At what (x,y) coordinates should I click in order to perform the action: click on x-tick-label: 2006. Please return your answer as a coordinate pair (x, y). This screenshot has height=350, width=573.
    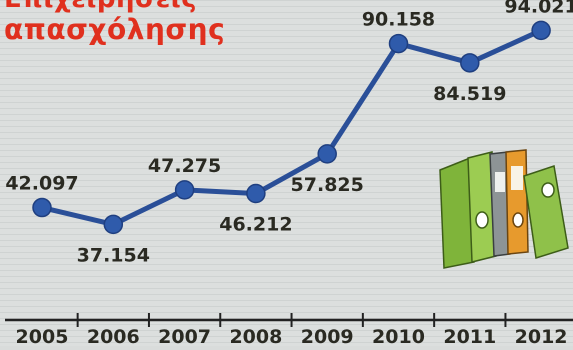
    Looking at the image, I should click on (113, 336).